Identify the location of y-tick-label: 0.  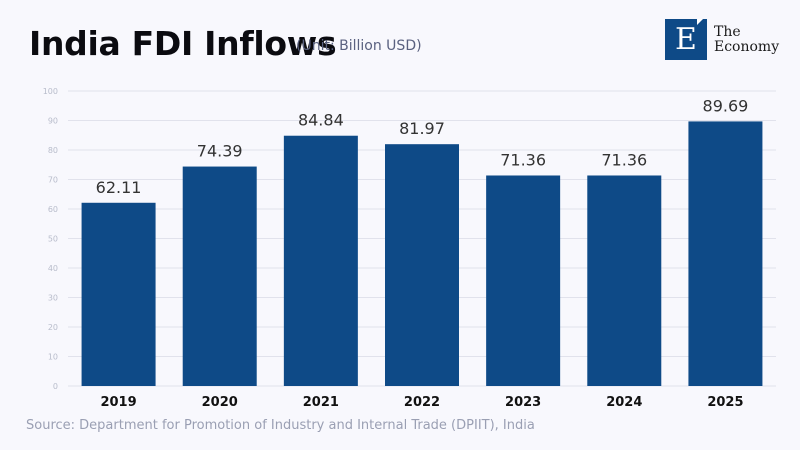
(55, 386).